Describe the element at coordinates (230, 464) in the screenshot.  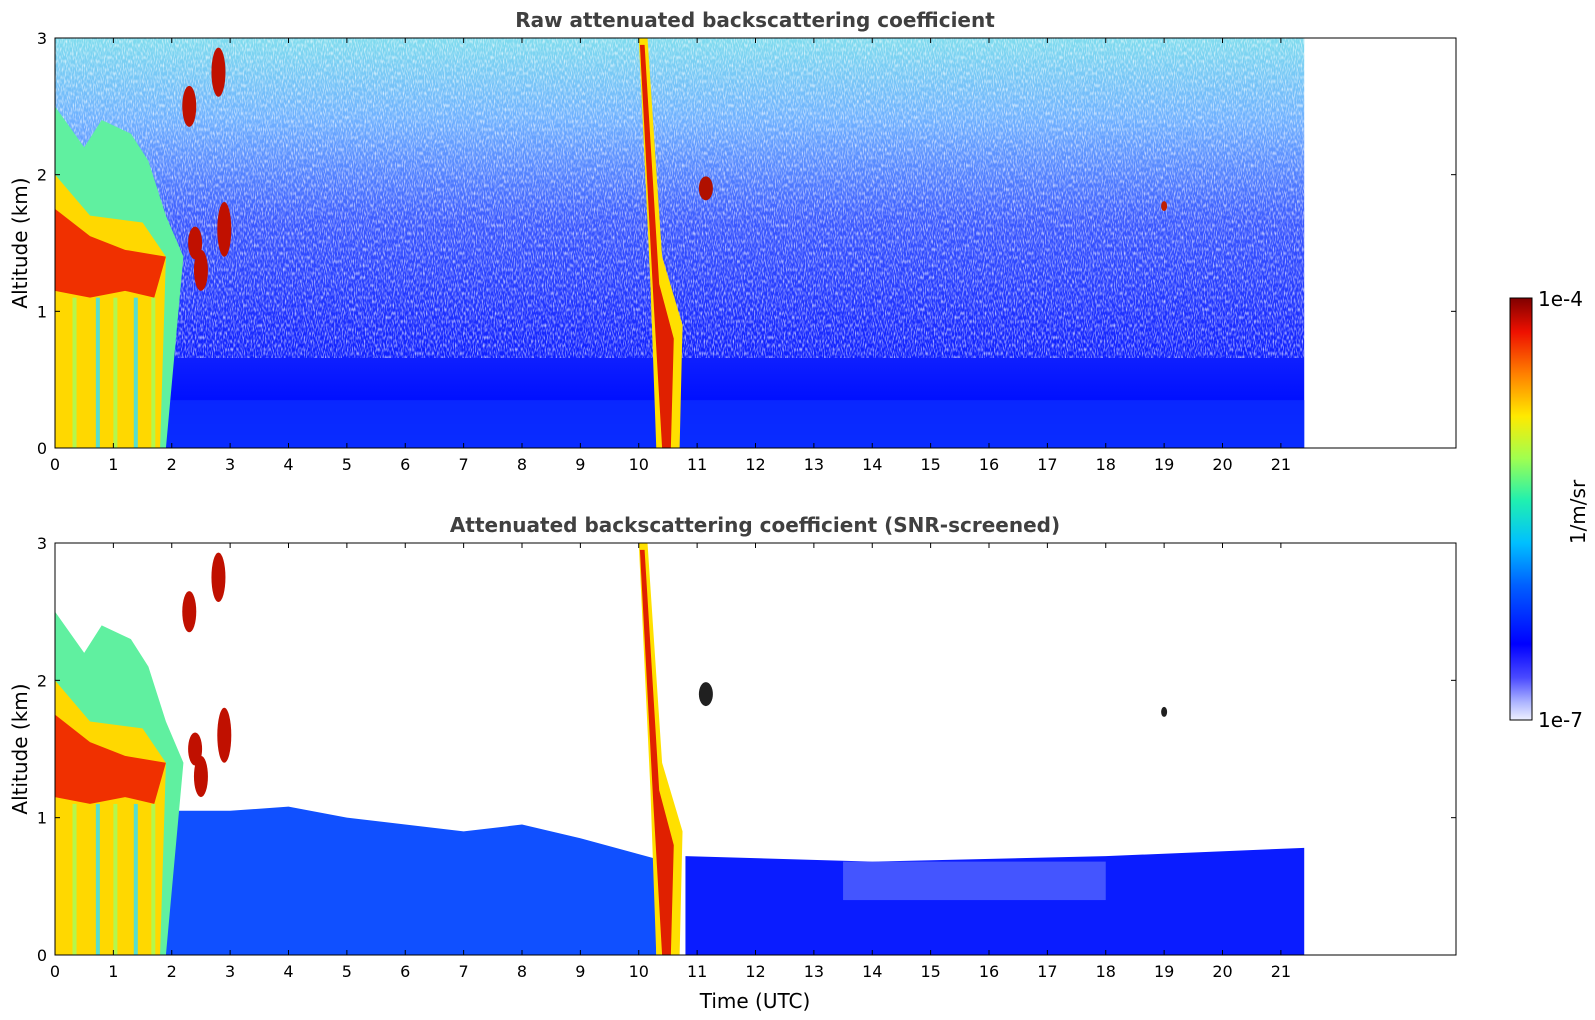
I see `x-tick-label-raw-3: 3` at that location.